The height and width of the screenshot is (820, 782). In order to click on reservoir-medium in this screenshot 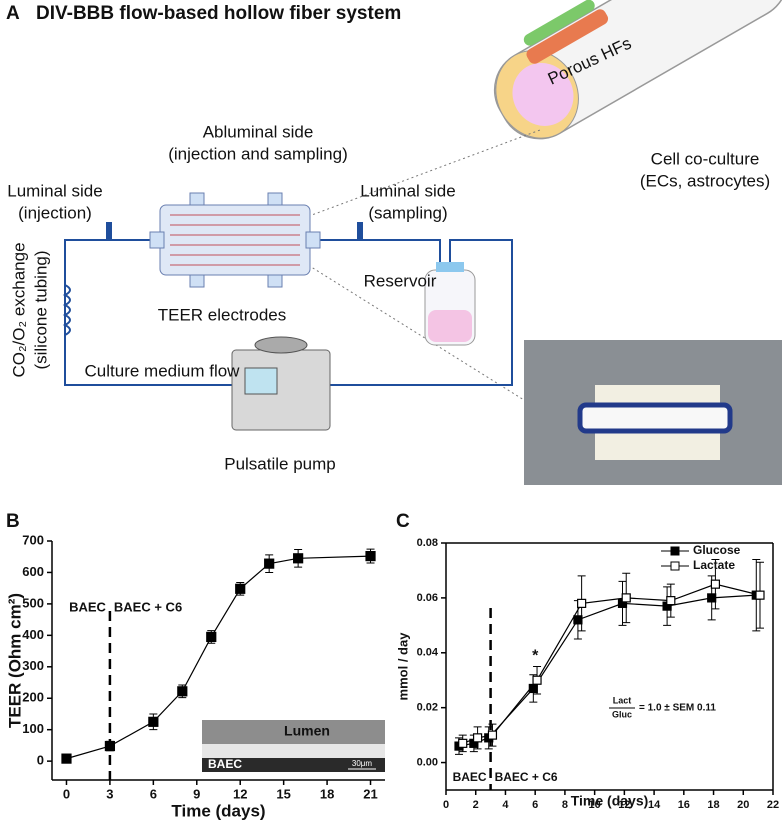, I will do `click(450, 326)`.